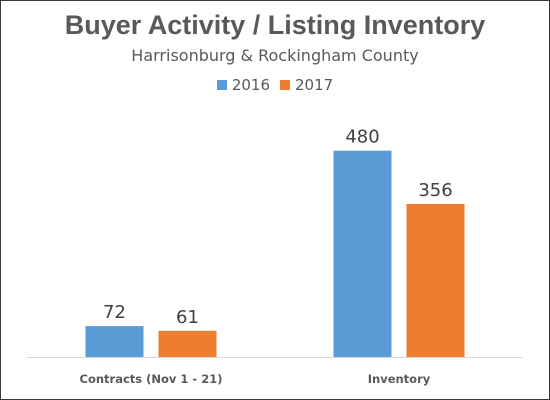 This screenshot has height=400, width=550. Describe the element at coordinates (275, 55) in the screenshot. I see `chart-subtitle: Harrisonburg & Rockingham County` at that location.